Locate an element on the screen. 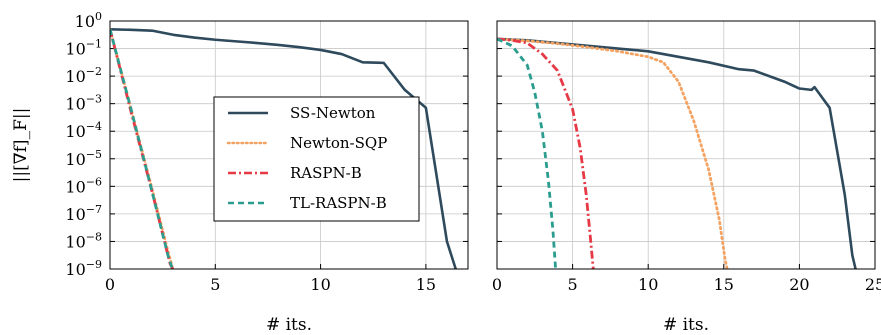 This screenshot has height=335, width=881. y-tick-label: 10⁻⁶ is located at coordinates (83, 185).